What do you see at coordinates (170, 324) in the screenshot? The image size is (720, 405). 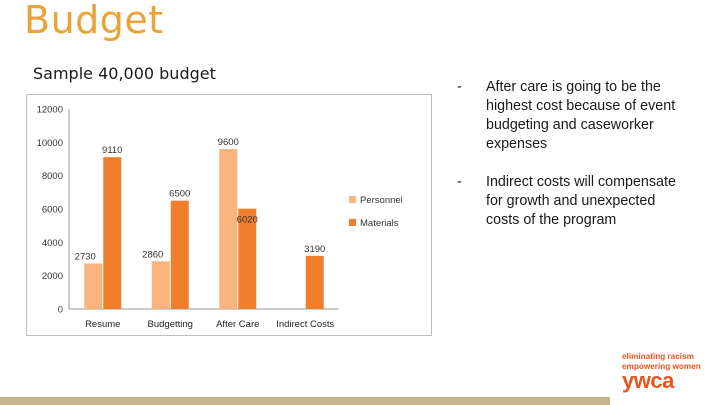 I see `x-tick-label: Budgetting` at bounding box center [170, 324].